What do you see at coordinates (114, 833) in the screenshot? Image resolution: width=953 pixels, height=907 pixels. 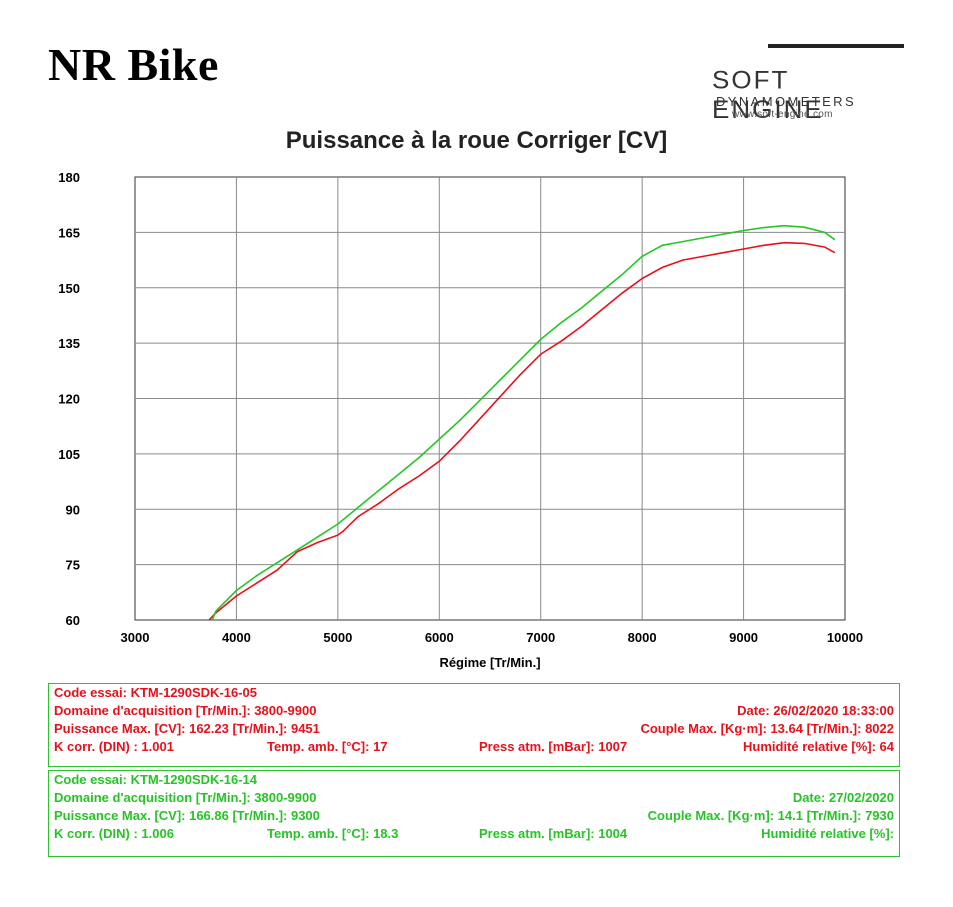 I see `run-kcorr: K corr. (DIN) : 1.006` at bounding box center [114, 833].